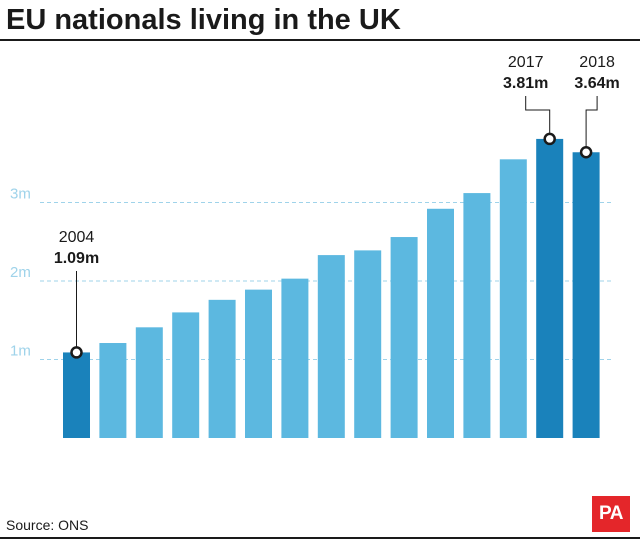 The height and width of the screenshot is (542, 640). Describe the element at coordinates (404, 337) in the screenshot. I see `bar-2013` at that location.